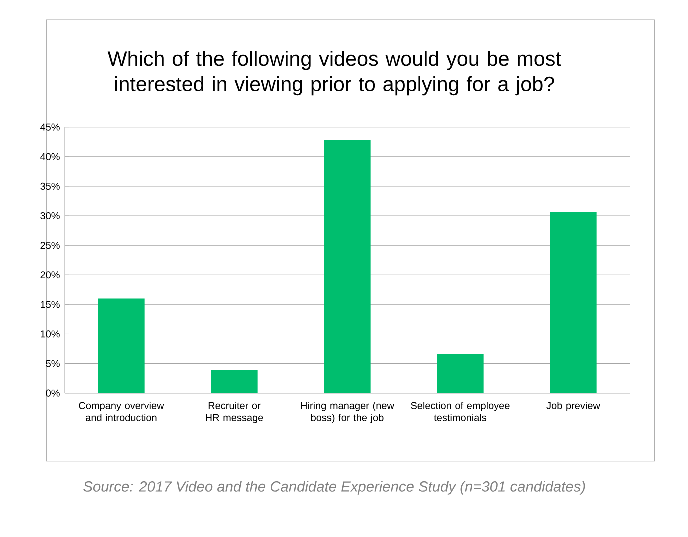 This screenshot has height=537, width=688. Describe the element at coordinates (50, 186) in the screenshot. I see `y-tick-label: 35%` at that location.